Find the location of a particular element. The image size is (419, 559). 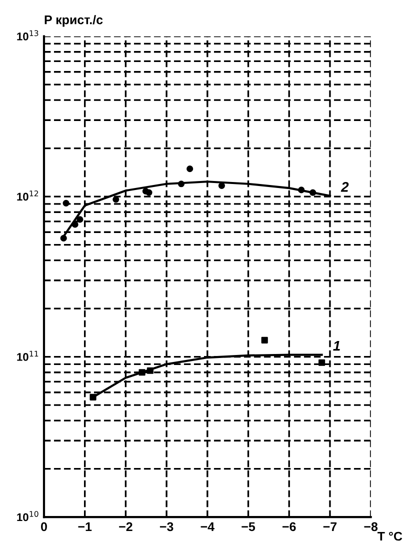

x-tick-label: −7 is located at coordinates (330, 526).